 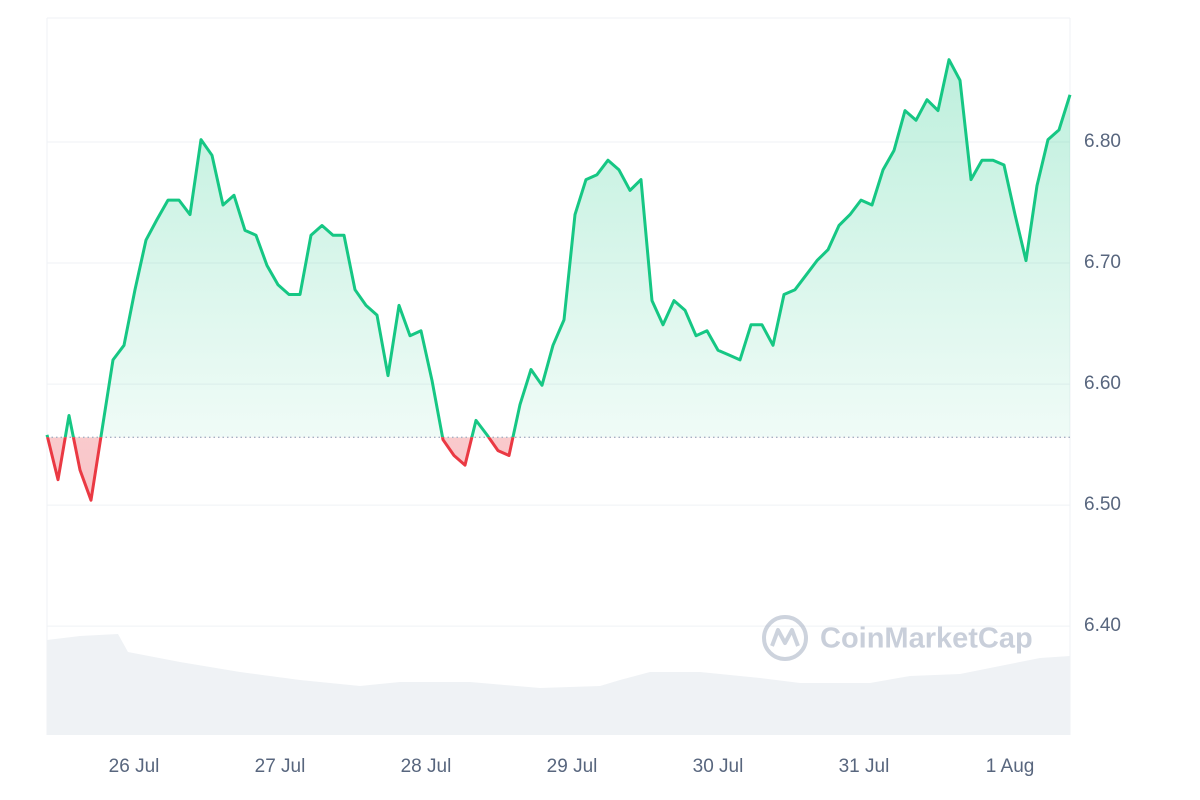 What do you see at coordinates (134, 766) in the screenshot?
I see `x-tick-label: 26 Jul` at bounding box center [134, 766].